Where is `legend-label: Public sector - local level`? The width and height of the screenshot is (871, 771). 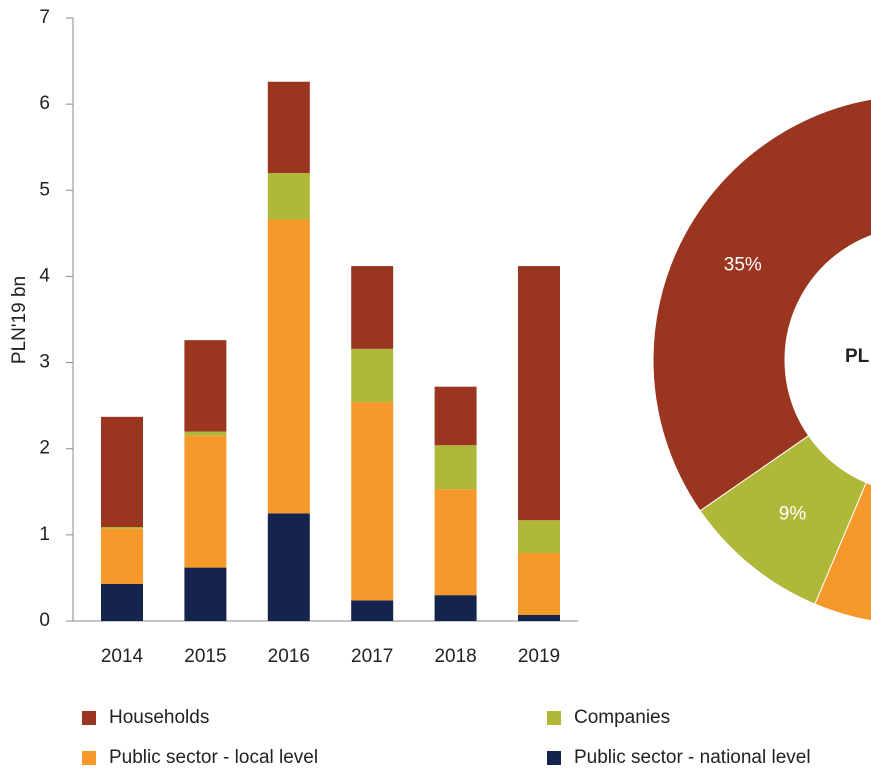
legend-label: Public sector - local level is located at coordinates (213, 757).